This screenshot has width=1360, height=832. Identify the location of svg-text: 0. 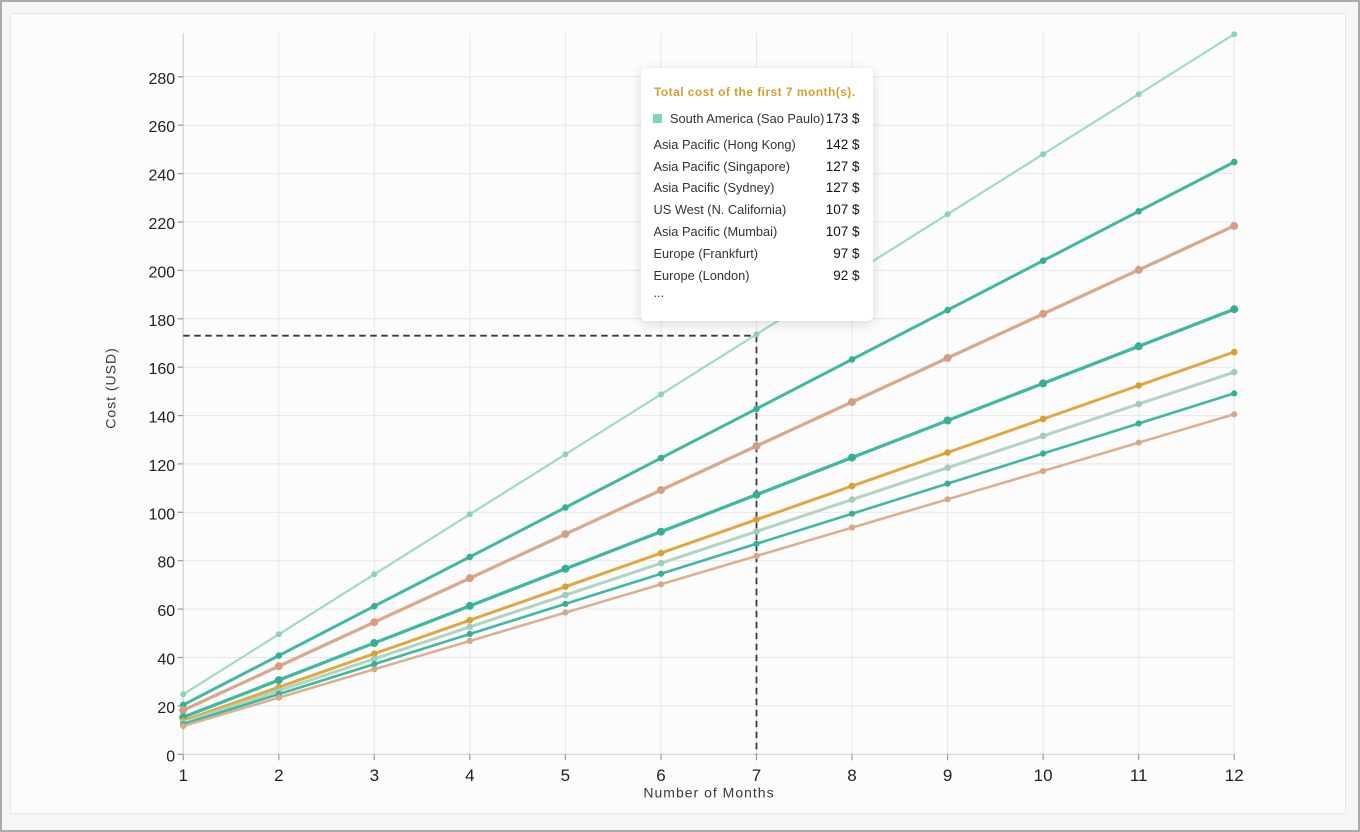
(170, 756).